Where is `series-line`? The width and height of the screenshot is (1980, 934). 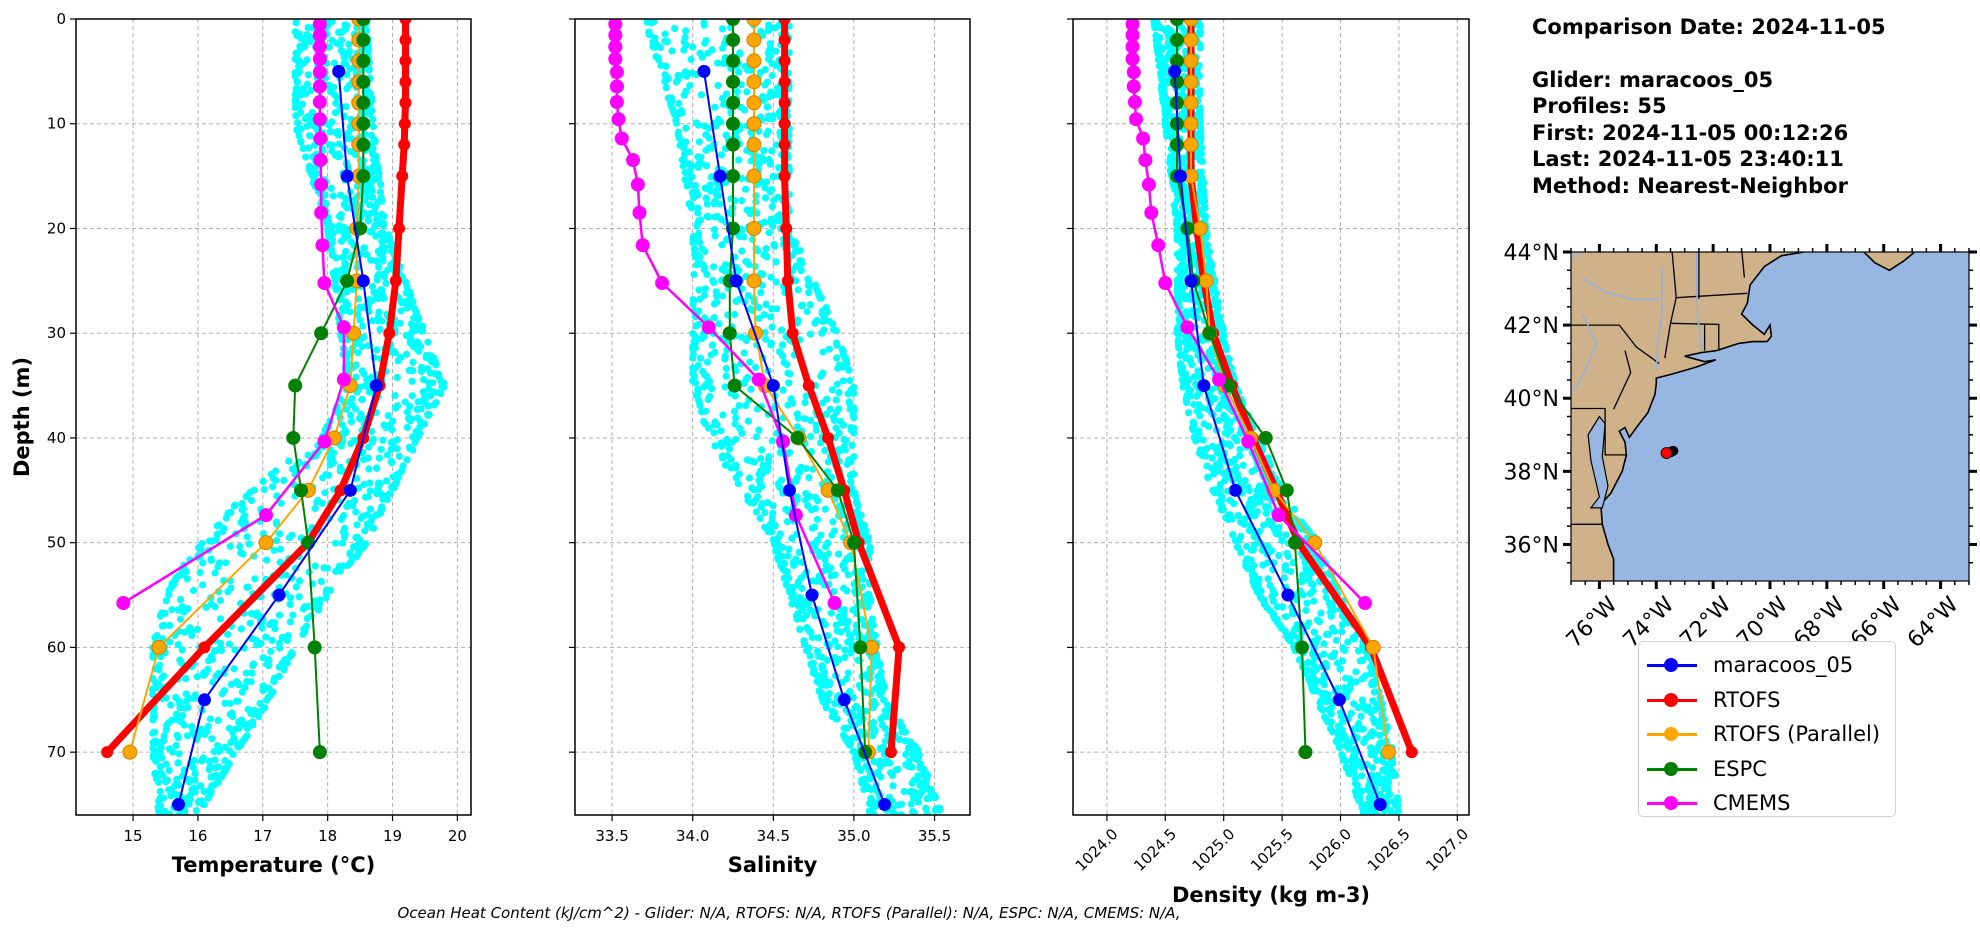
series-line is located at coordinates (1277, 438).